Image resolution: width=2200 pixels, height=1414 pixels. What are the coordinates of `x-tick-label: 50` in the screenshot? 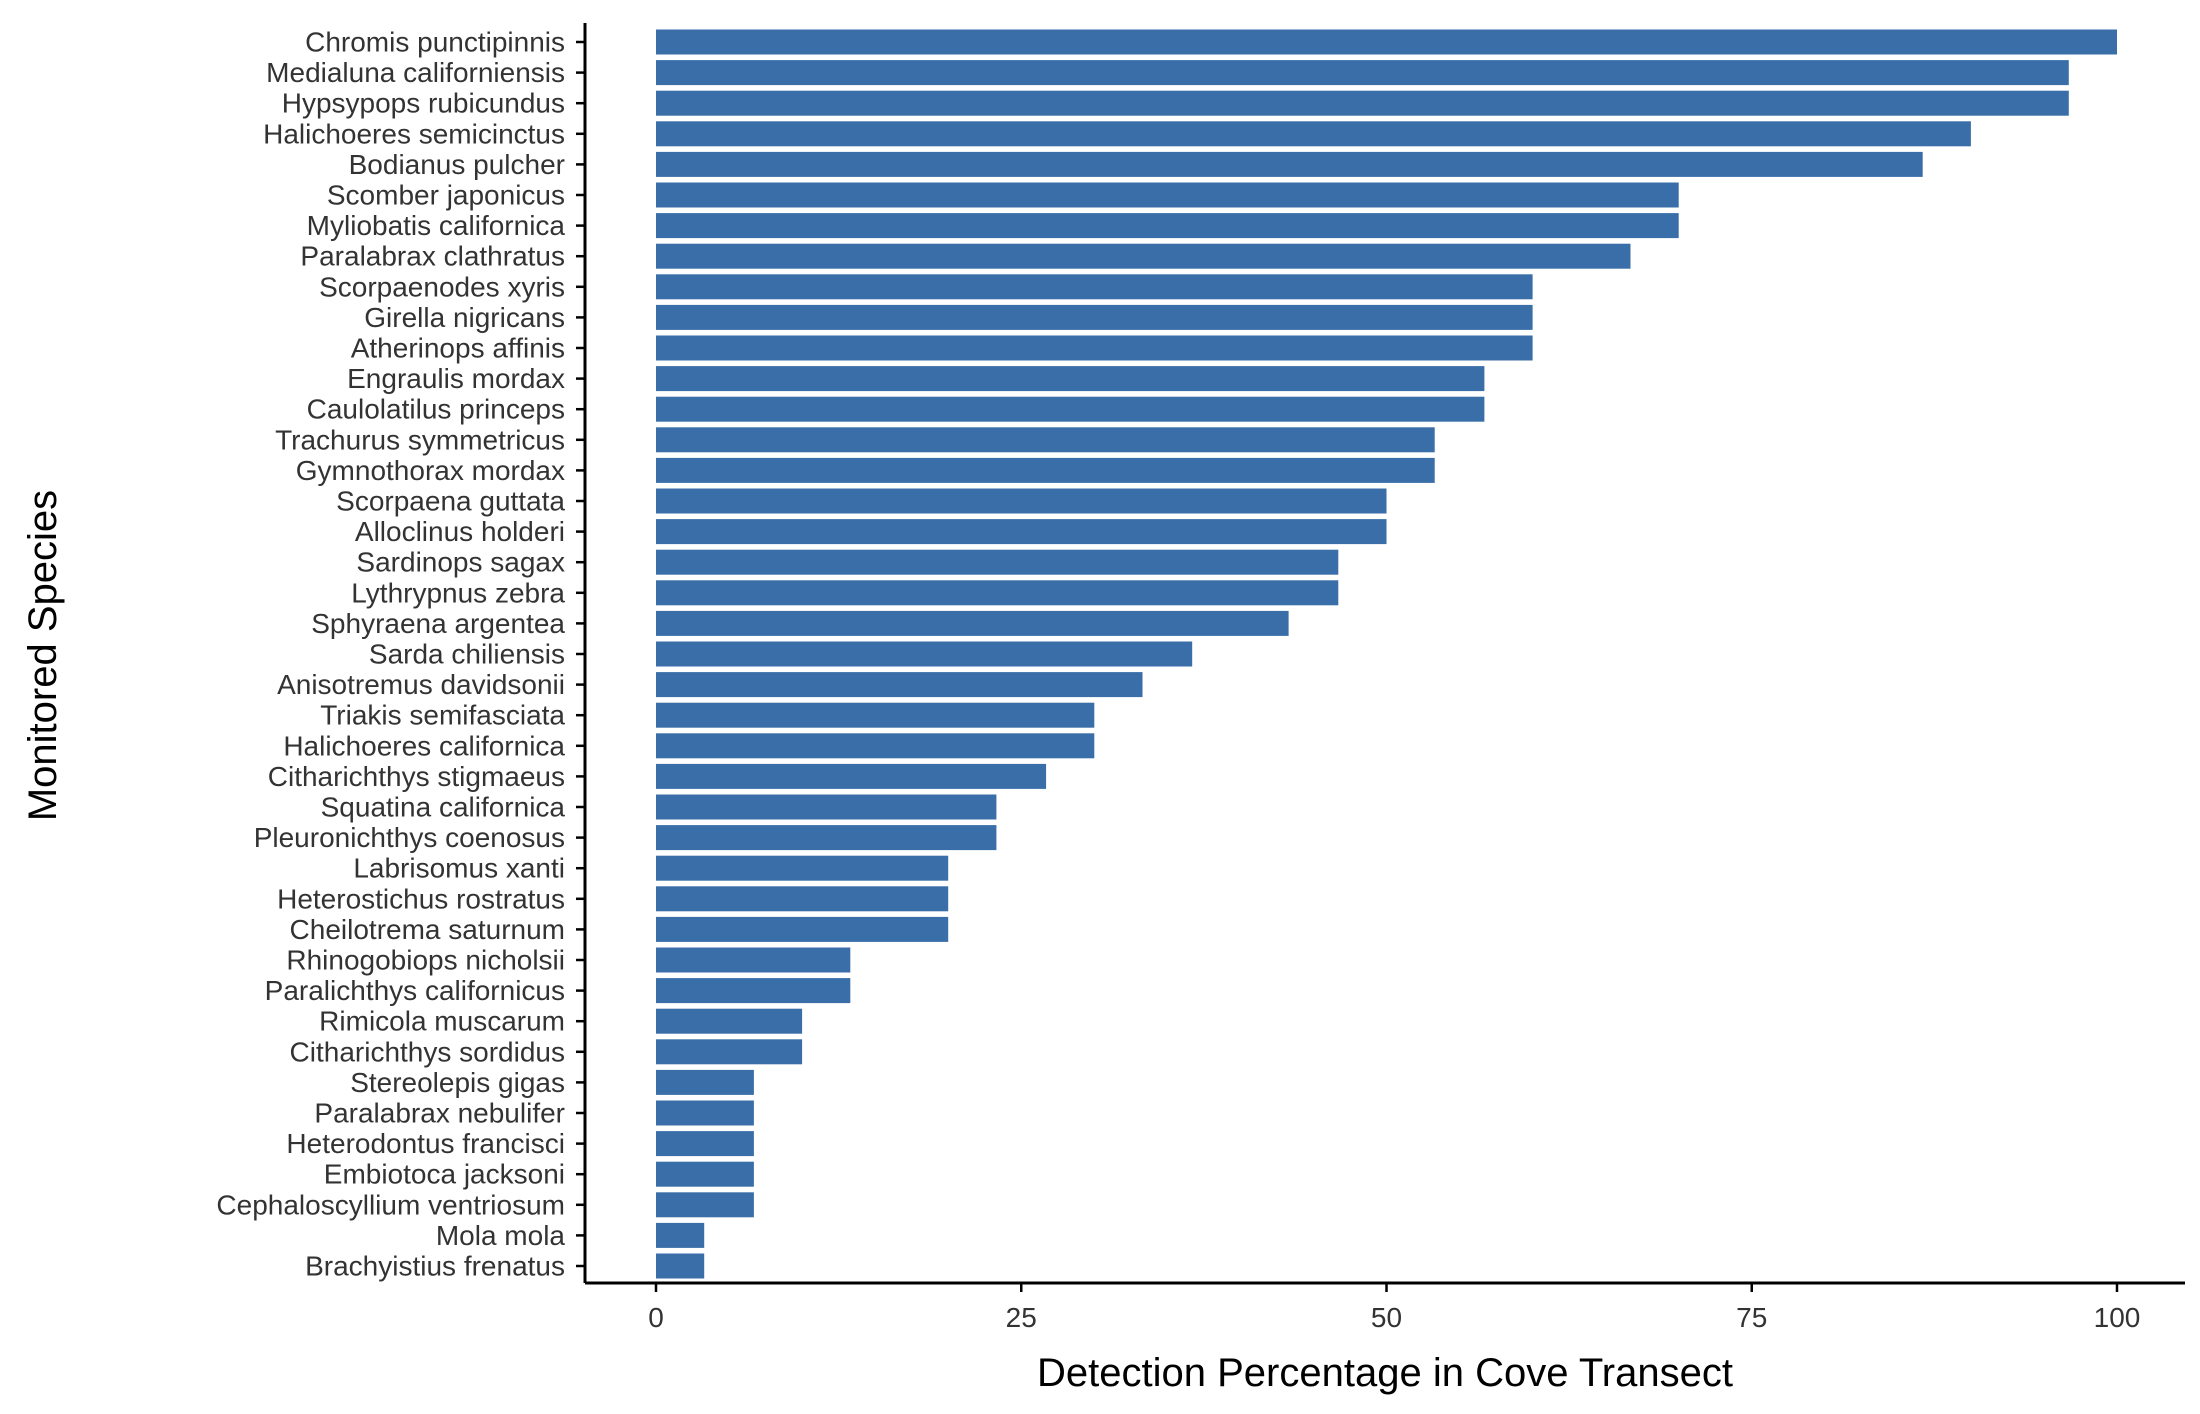 It's located at (1386, 1317).